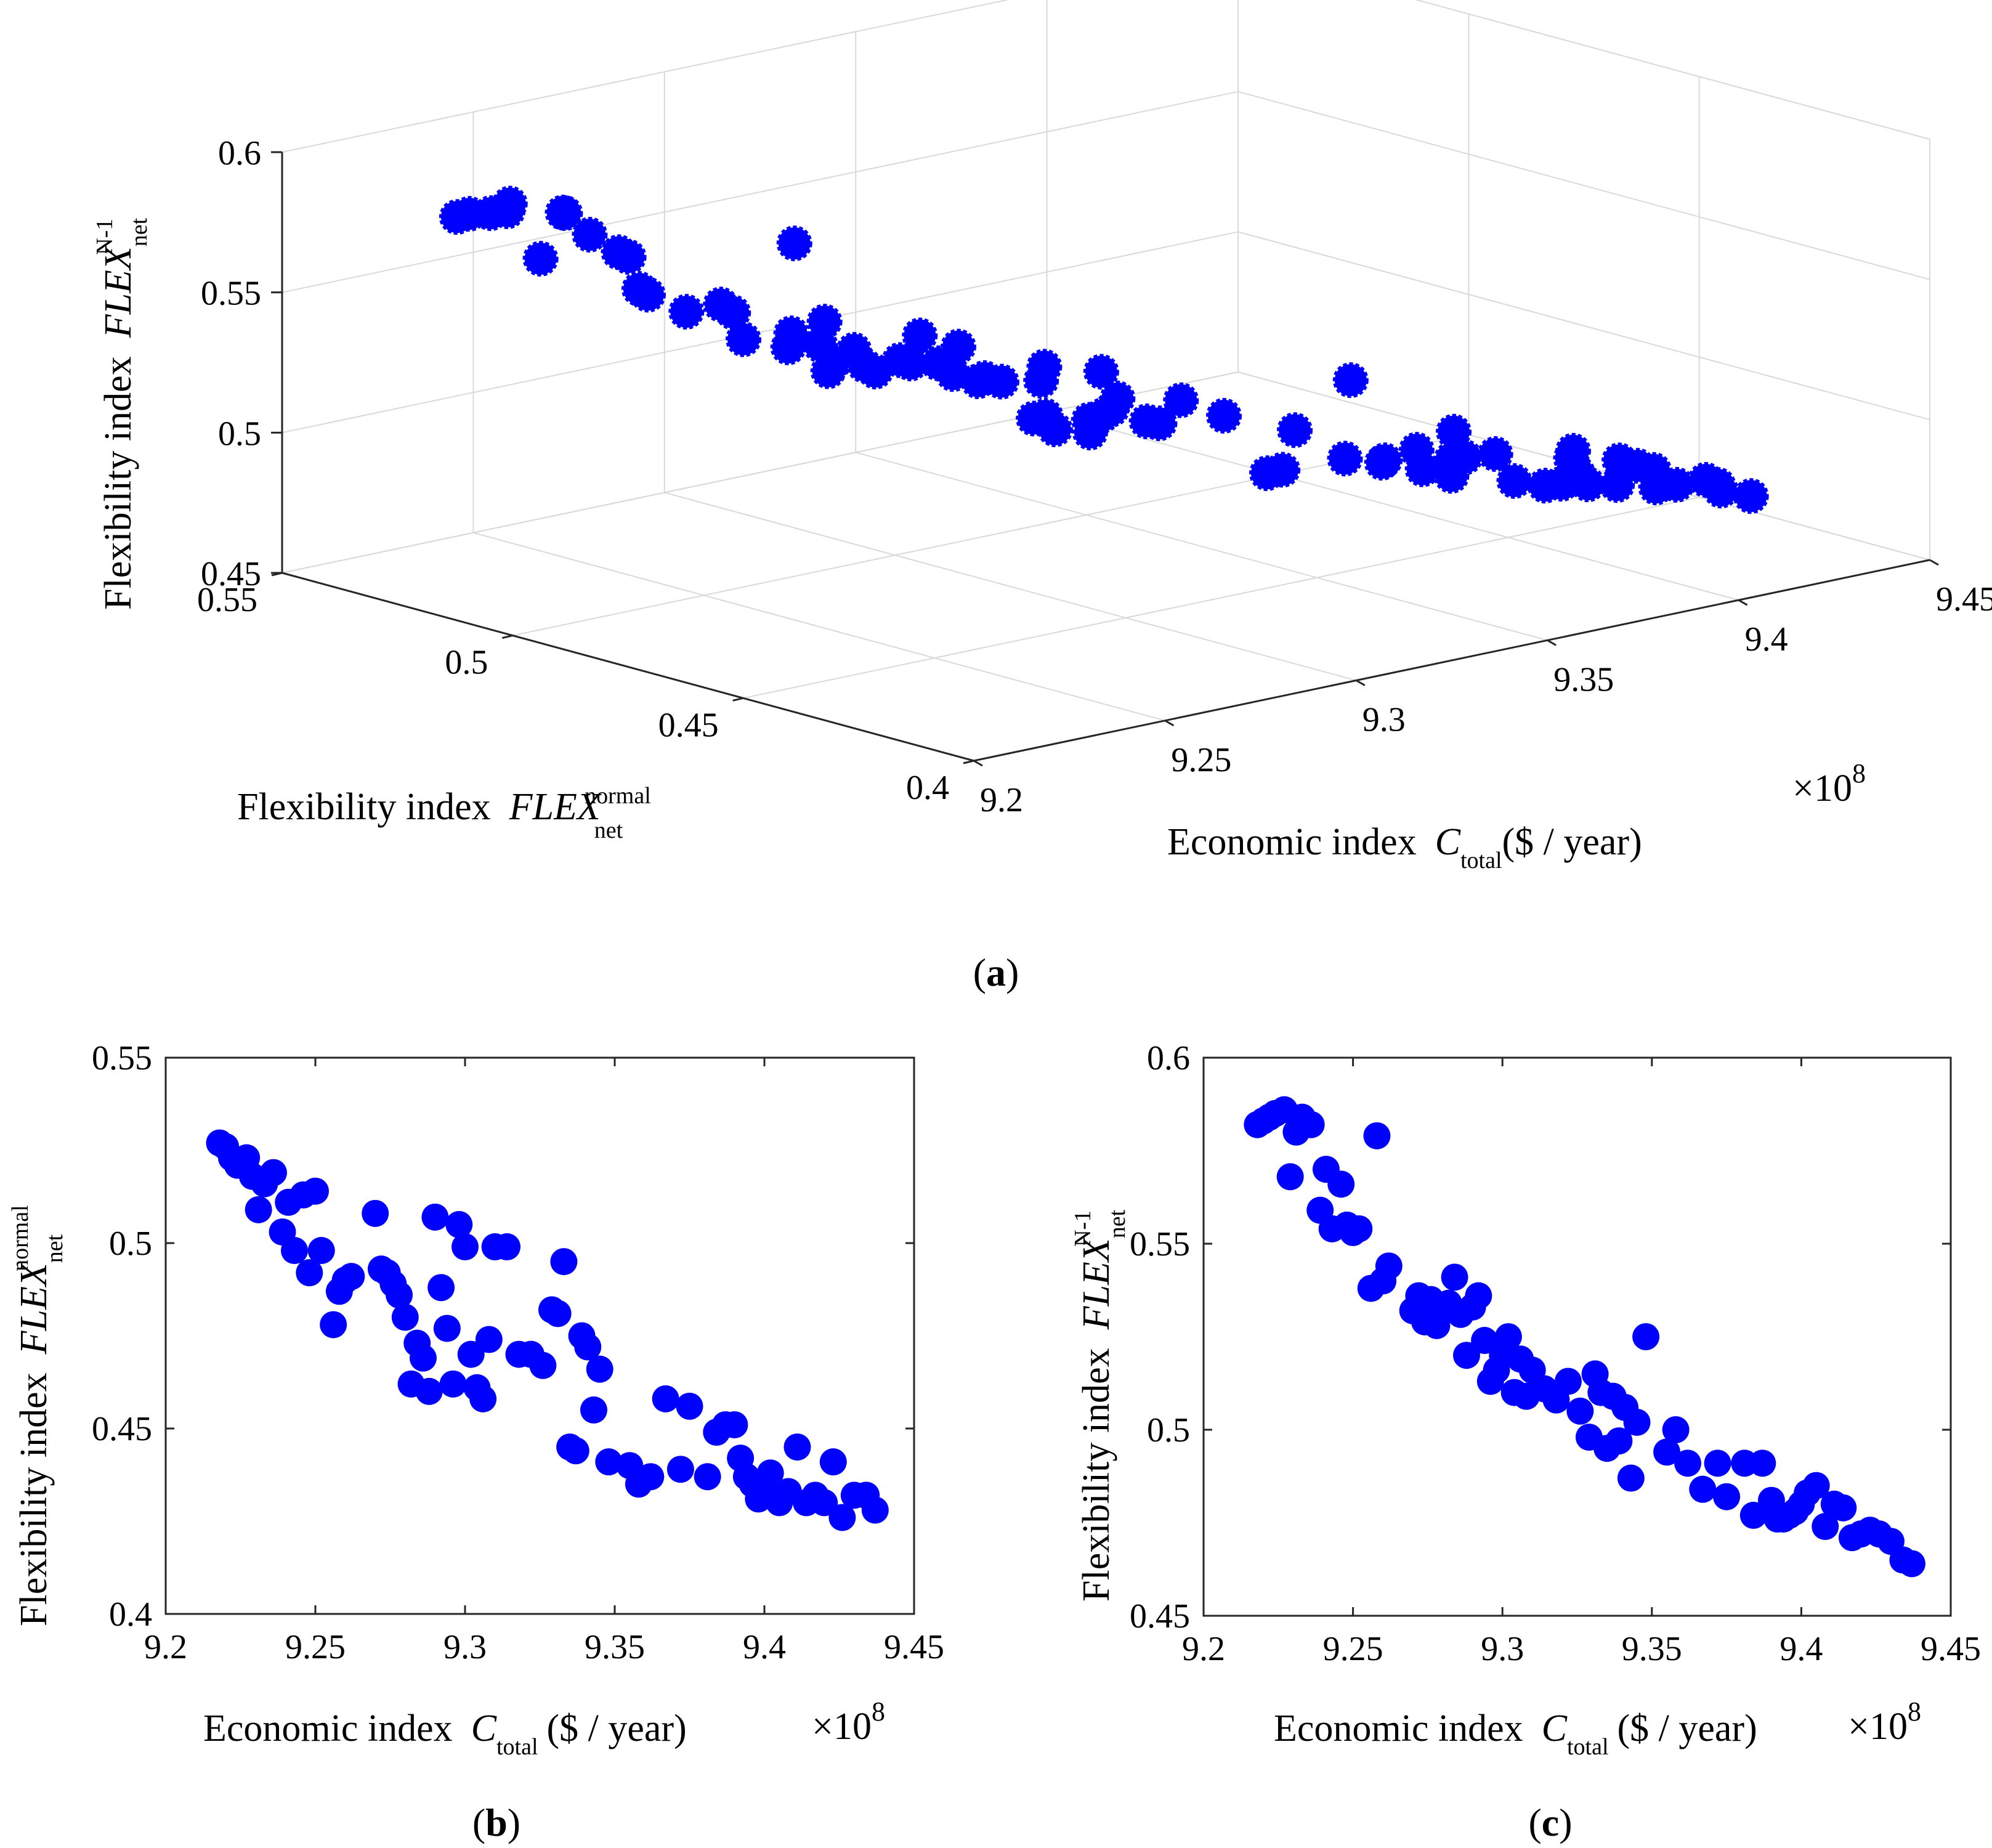 Image resolution: width=1992 pixels, height=1848 pixels. I want to click on b-ytick-label-1: 0.45, so click(122, 1429).